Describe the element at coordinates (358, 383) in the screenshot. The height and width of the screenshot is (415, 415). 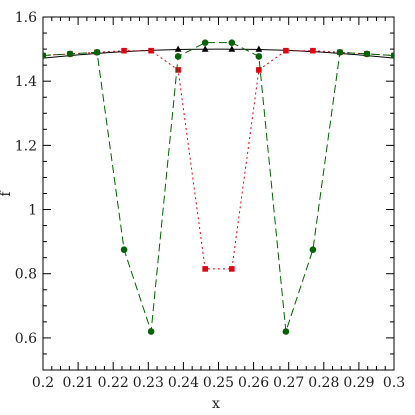
I see `x-tick-label: 0.29` at that location.